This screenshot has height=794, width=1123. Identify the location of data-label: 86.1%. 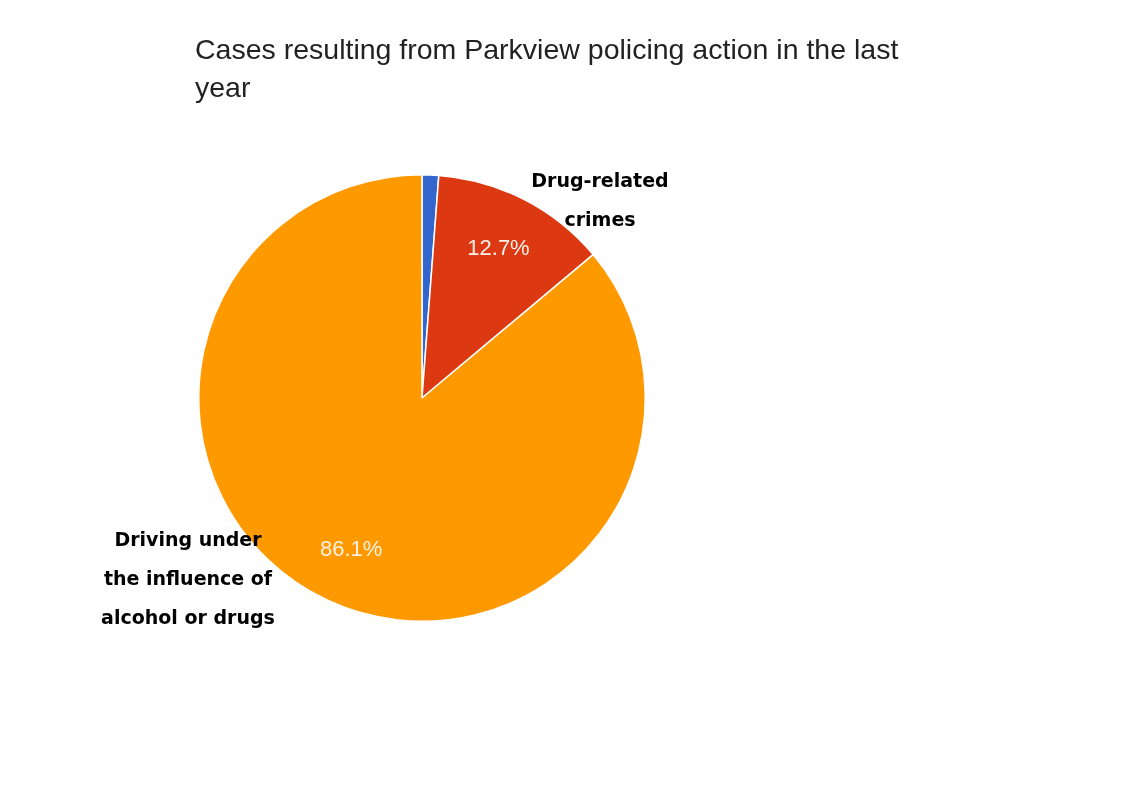
(351, 548).